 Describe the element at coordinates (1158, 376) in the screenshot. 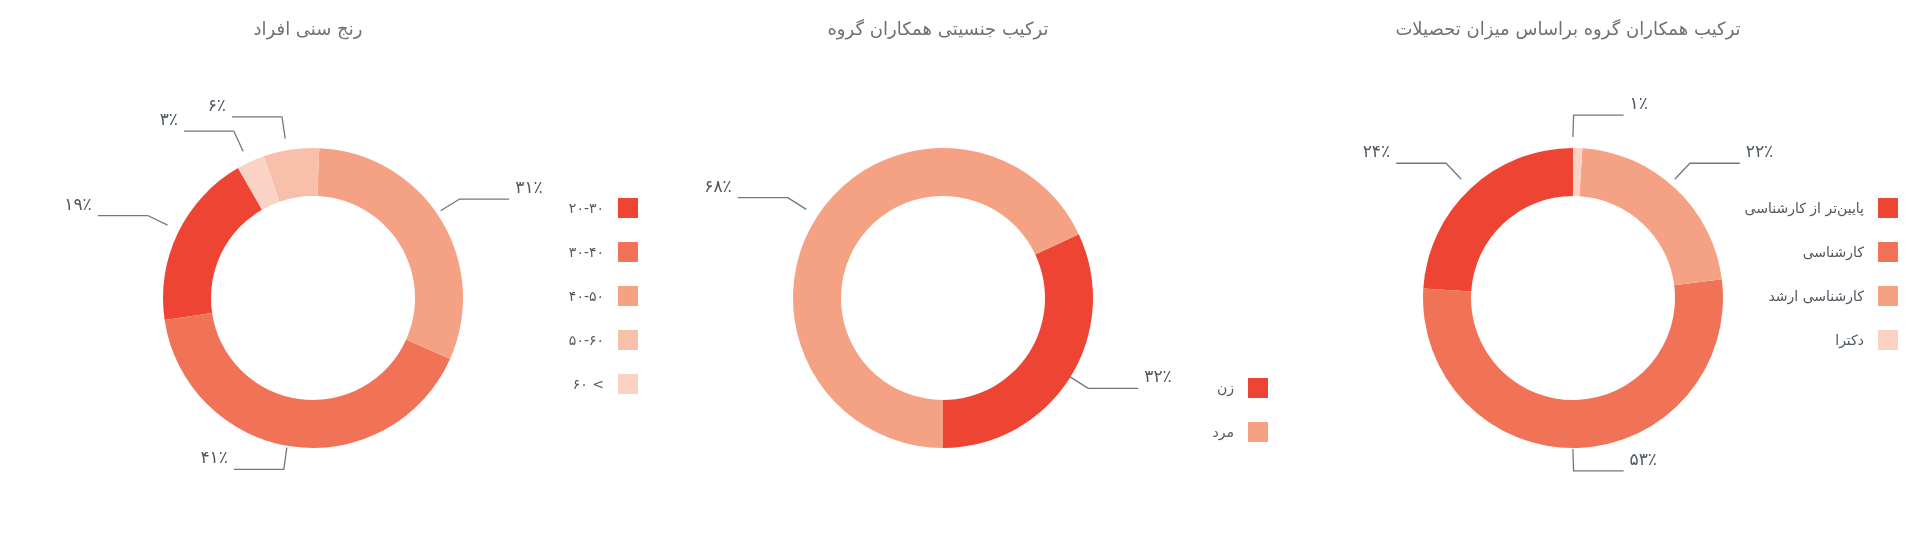

I see `data-label: ۳۲٪` at that location.